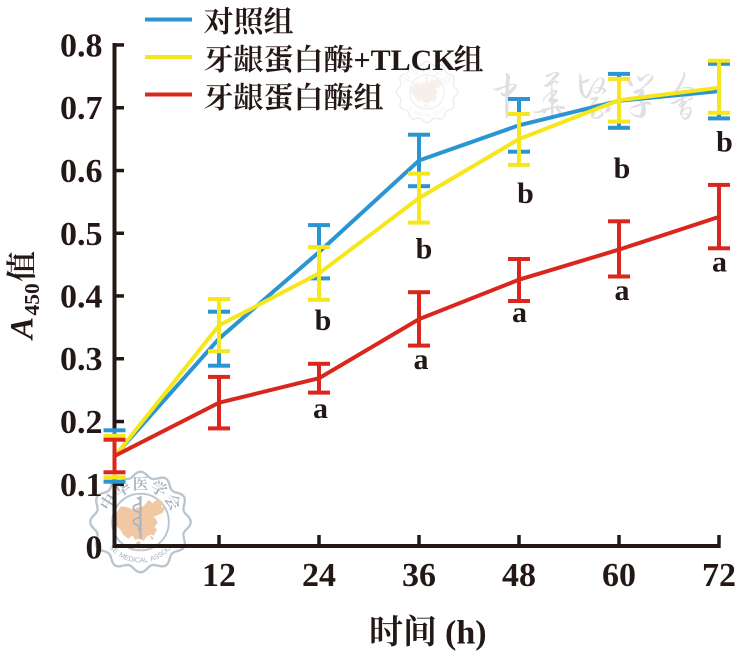  Describe the element at coordinates (94, 548) in the screenshot. I see `svg-text: 0` at that location.